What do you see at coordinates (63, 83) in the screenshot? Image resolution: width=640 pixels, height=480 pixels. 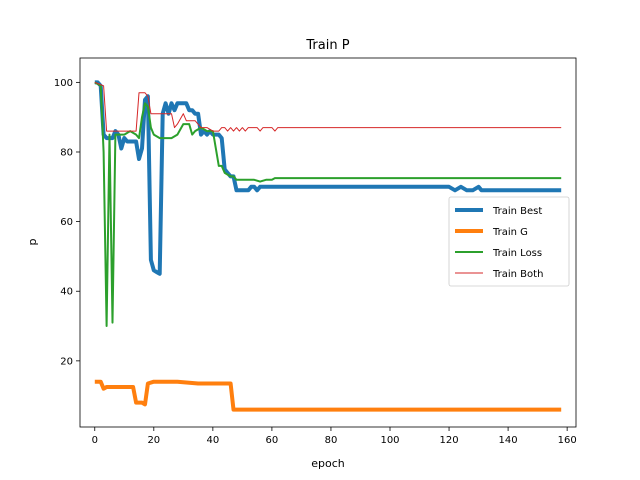 I see `y-tick-label: 100` at bounding box center [63, 83].